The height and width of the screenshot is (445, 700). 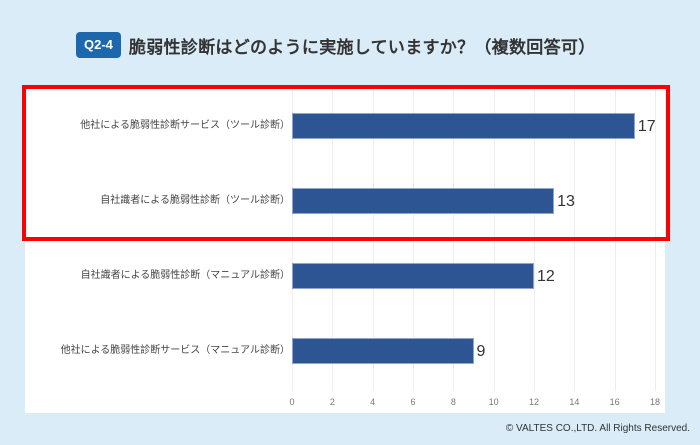 I want to click on x-tick-label: 8, so click(x=453, y=402).